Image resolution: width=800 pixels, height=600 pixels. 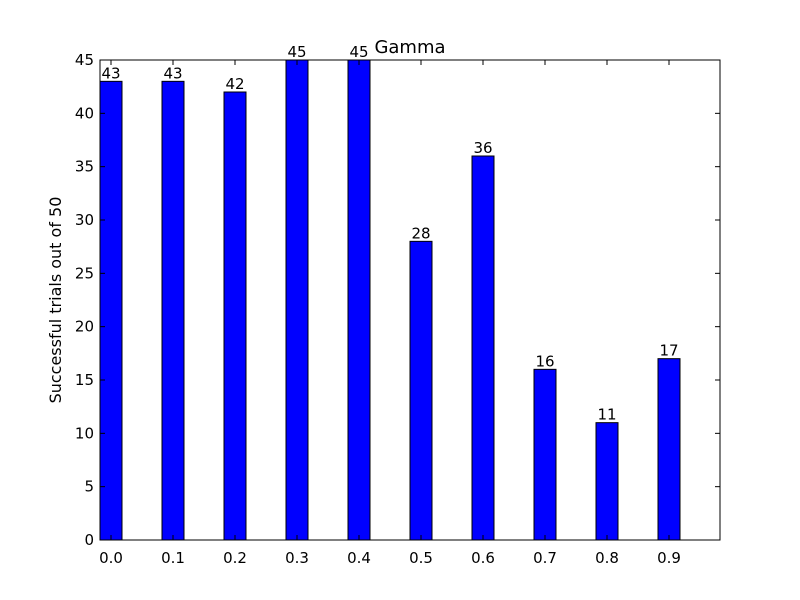 What do you see at coordinates (173, 558) in the screenshot?
I see `x-tick-label: 0.1` at bounding box center [173, 558].